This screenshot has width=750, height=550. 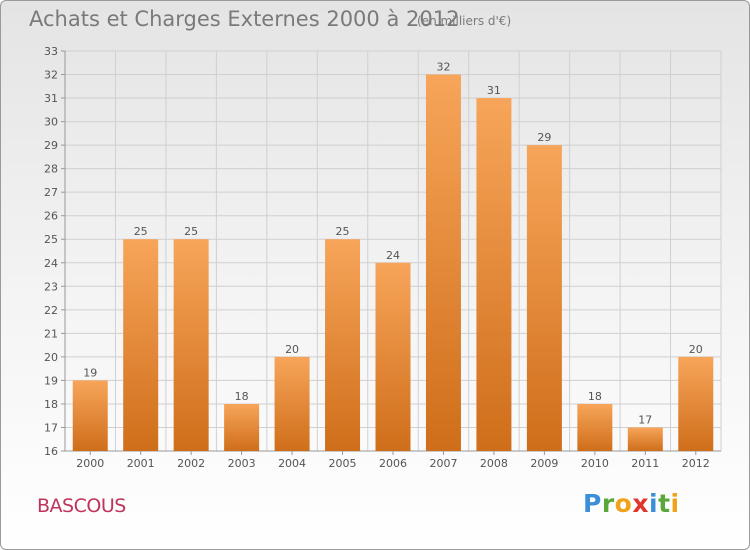 I want to click on x-tick-label: 2000, so click(x=90, y=463).